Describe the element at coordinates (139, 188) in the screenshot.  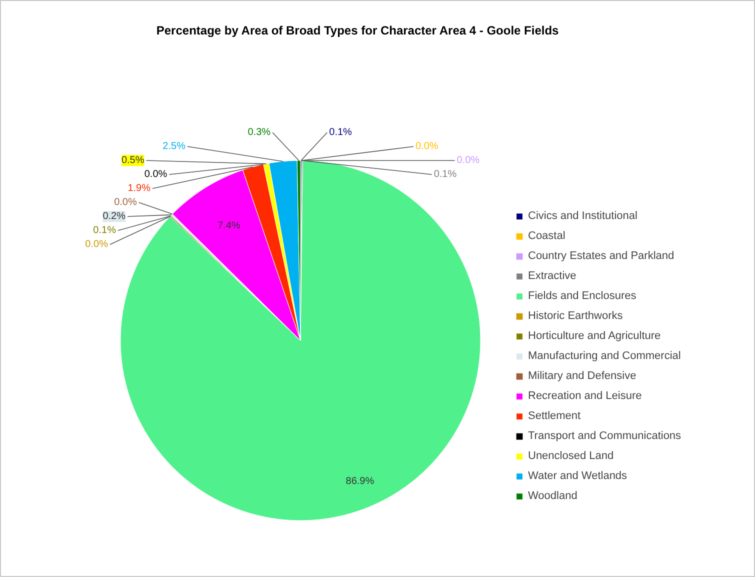
I see `data-label: 1.9%` at that location.